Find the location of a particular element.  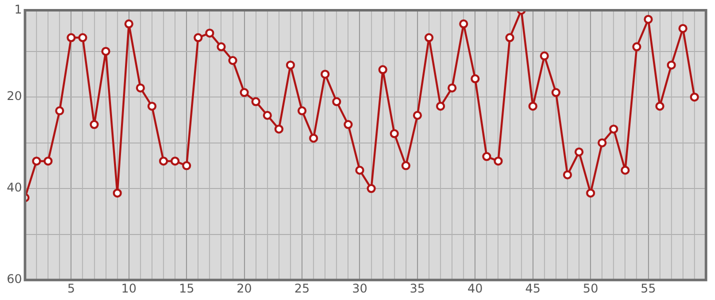

x-tick-label: 10 is located at coordinates (129, 288).